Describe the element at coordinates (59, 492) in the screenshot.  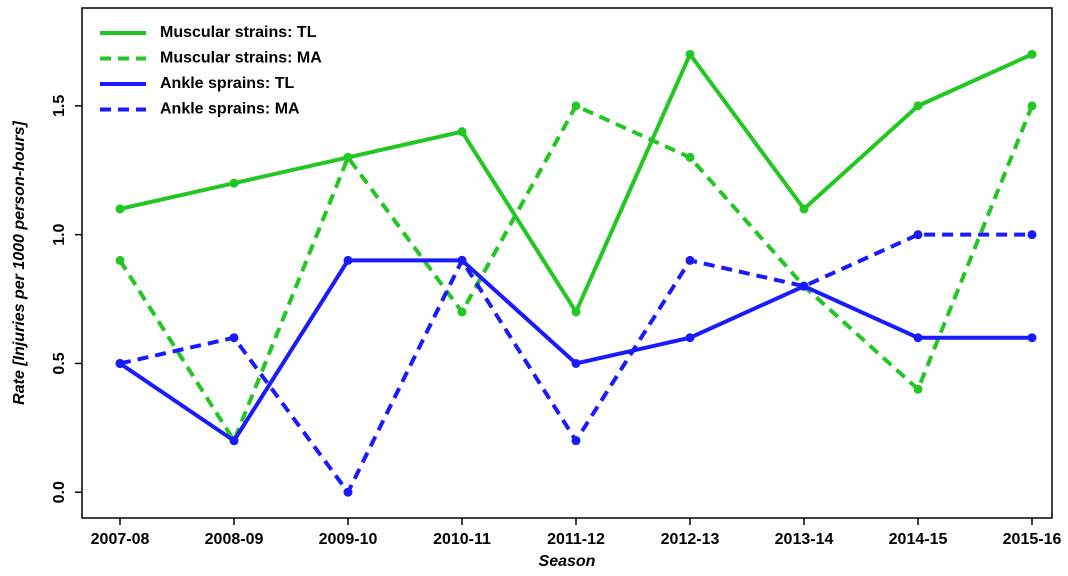
I see `y-tick-label: 0.0` at that location.